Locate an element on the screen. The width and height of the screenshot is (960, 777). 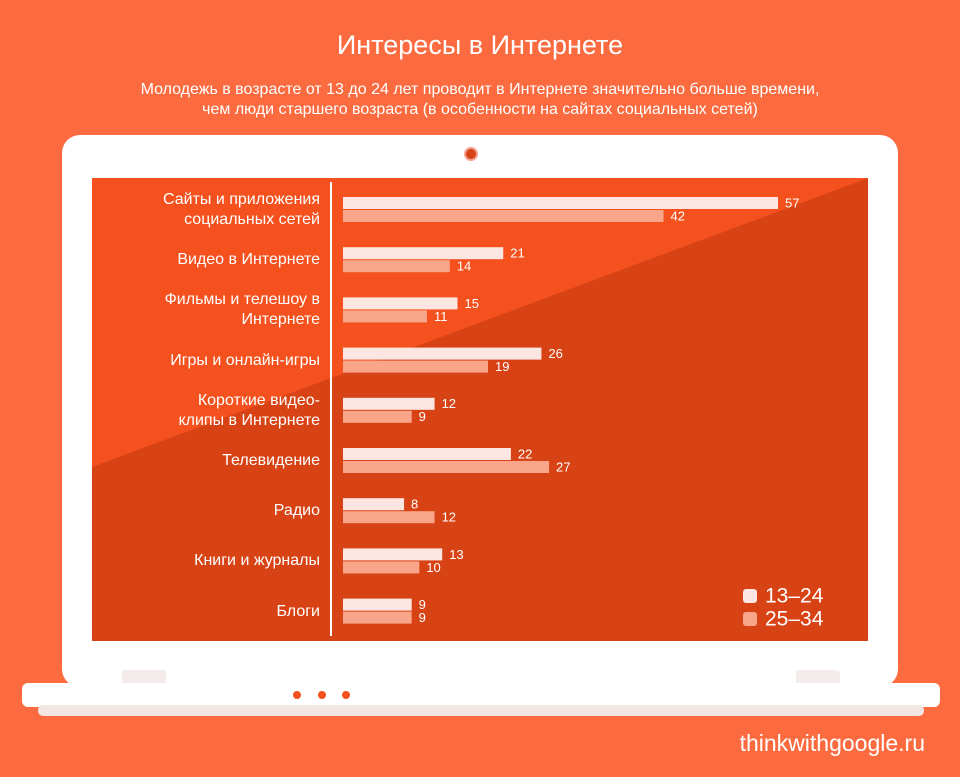
category-label: Видео в Интернете is located at coordinates (248, 260).